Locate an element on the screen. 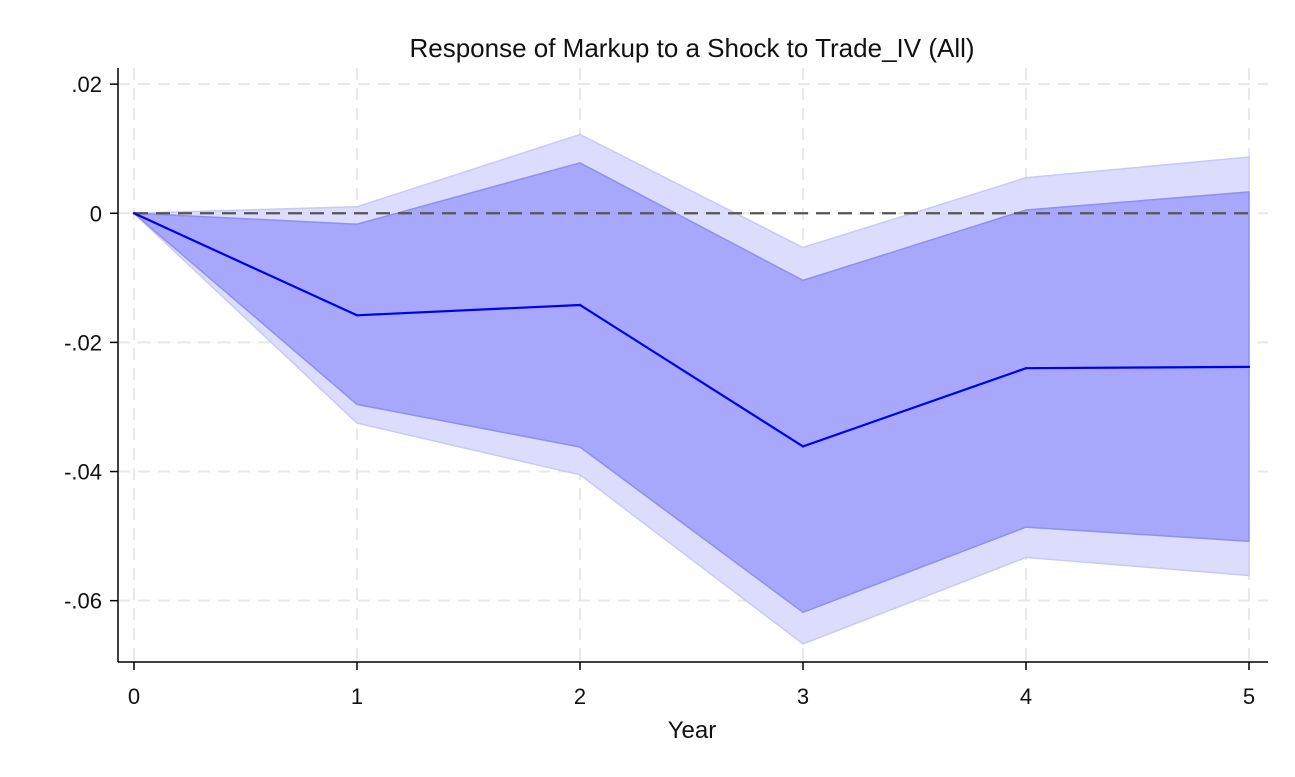 This screenshot has height=777, width=1295. x-tick-label-3: 3 is located at coordinates (803, 696).